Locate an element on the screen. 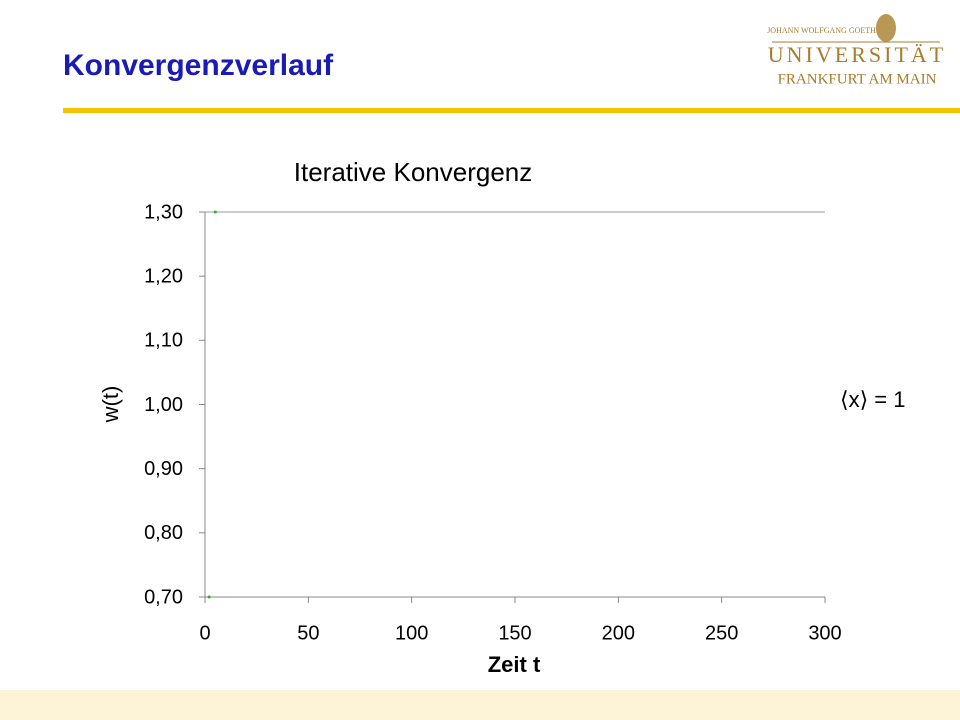 The width and height of the screenshot is (960, 720). y-tick-label: 1,20 is located at coordinates (163, 276).